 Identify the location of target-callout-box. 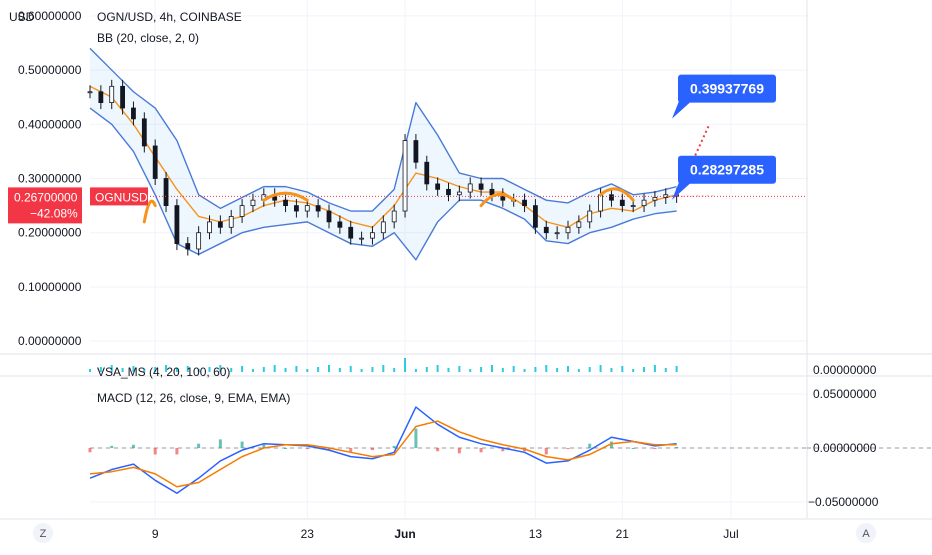
(727, 88).